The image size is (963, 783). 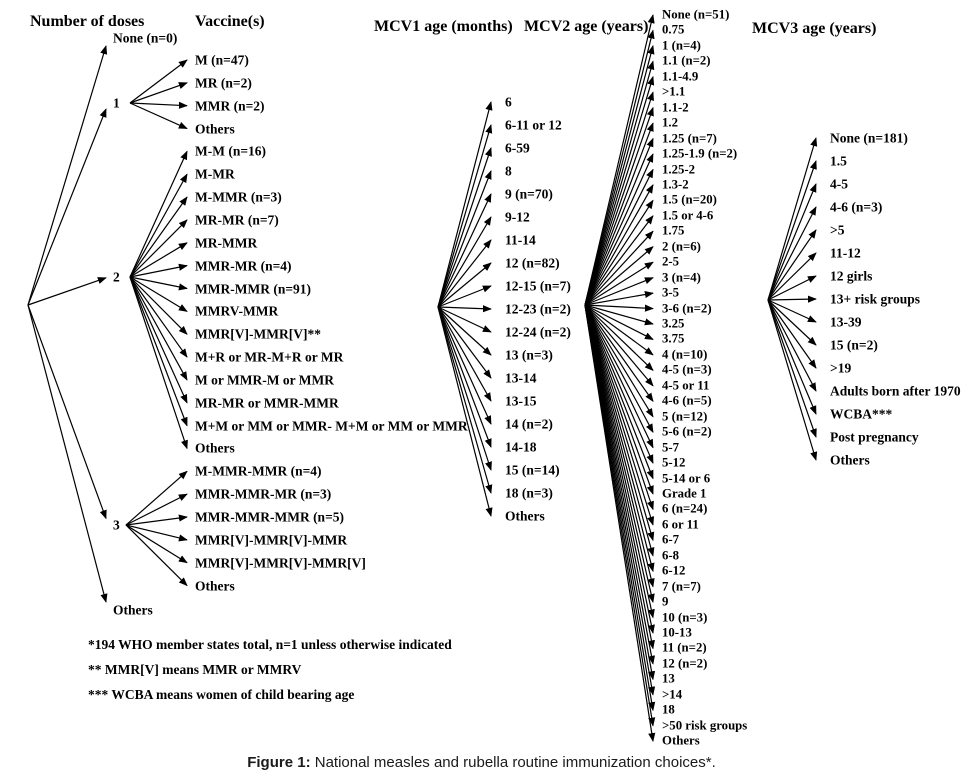 What do you see at coordinates (837, 230) in the screenshot?
I see `node-label: >5` at bounding box center [837, 230].